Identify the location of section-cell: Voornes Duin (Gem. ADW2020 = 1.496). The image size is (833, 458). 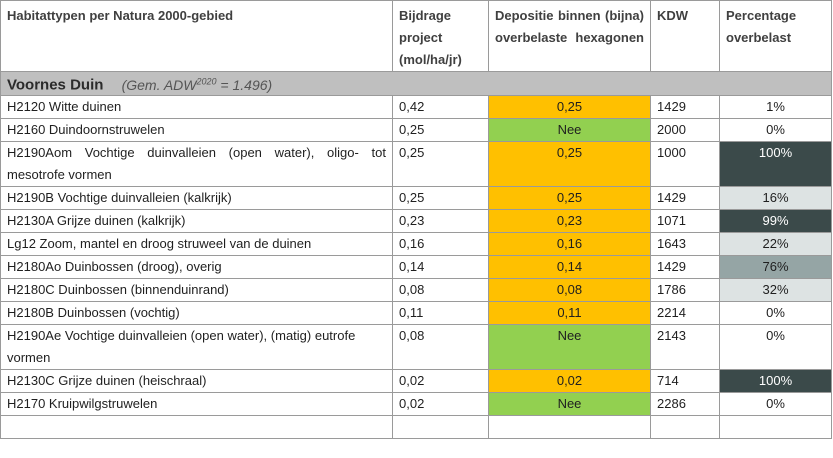
(416, 83).